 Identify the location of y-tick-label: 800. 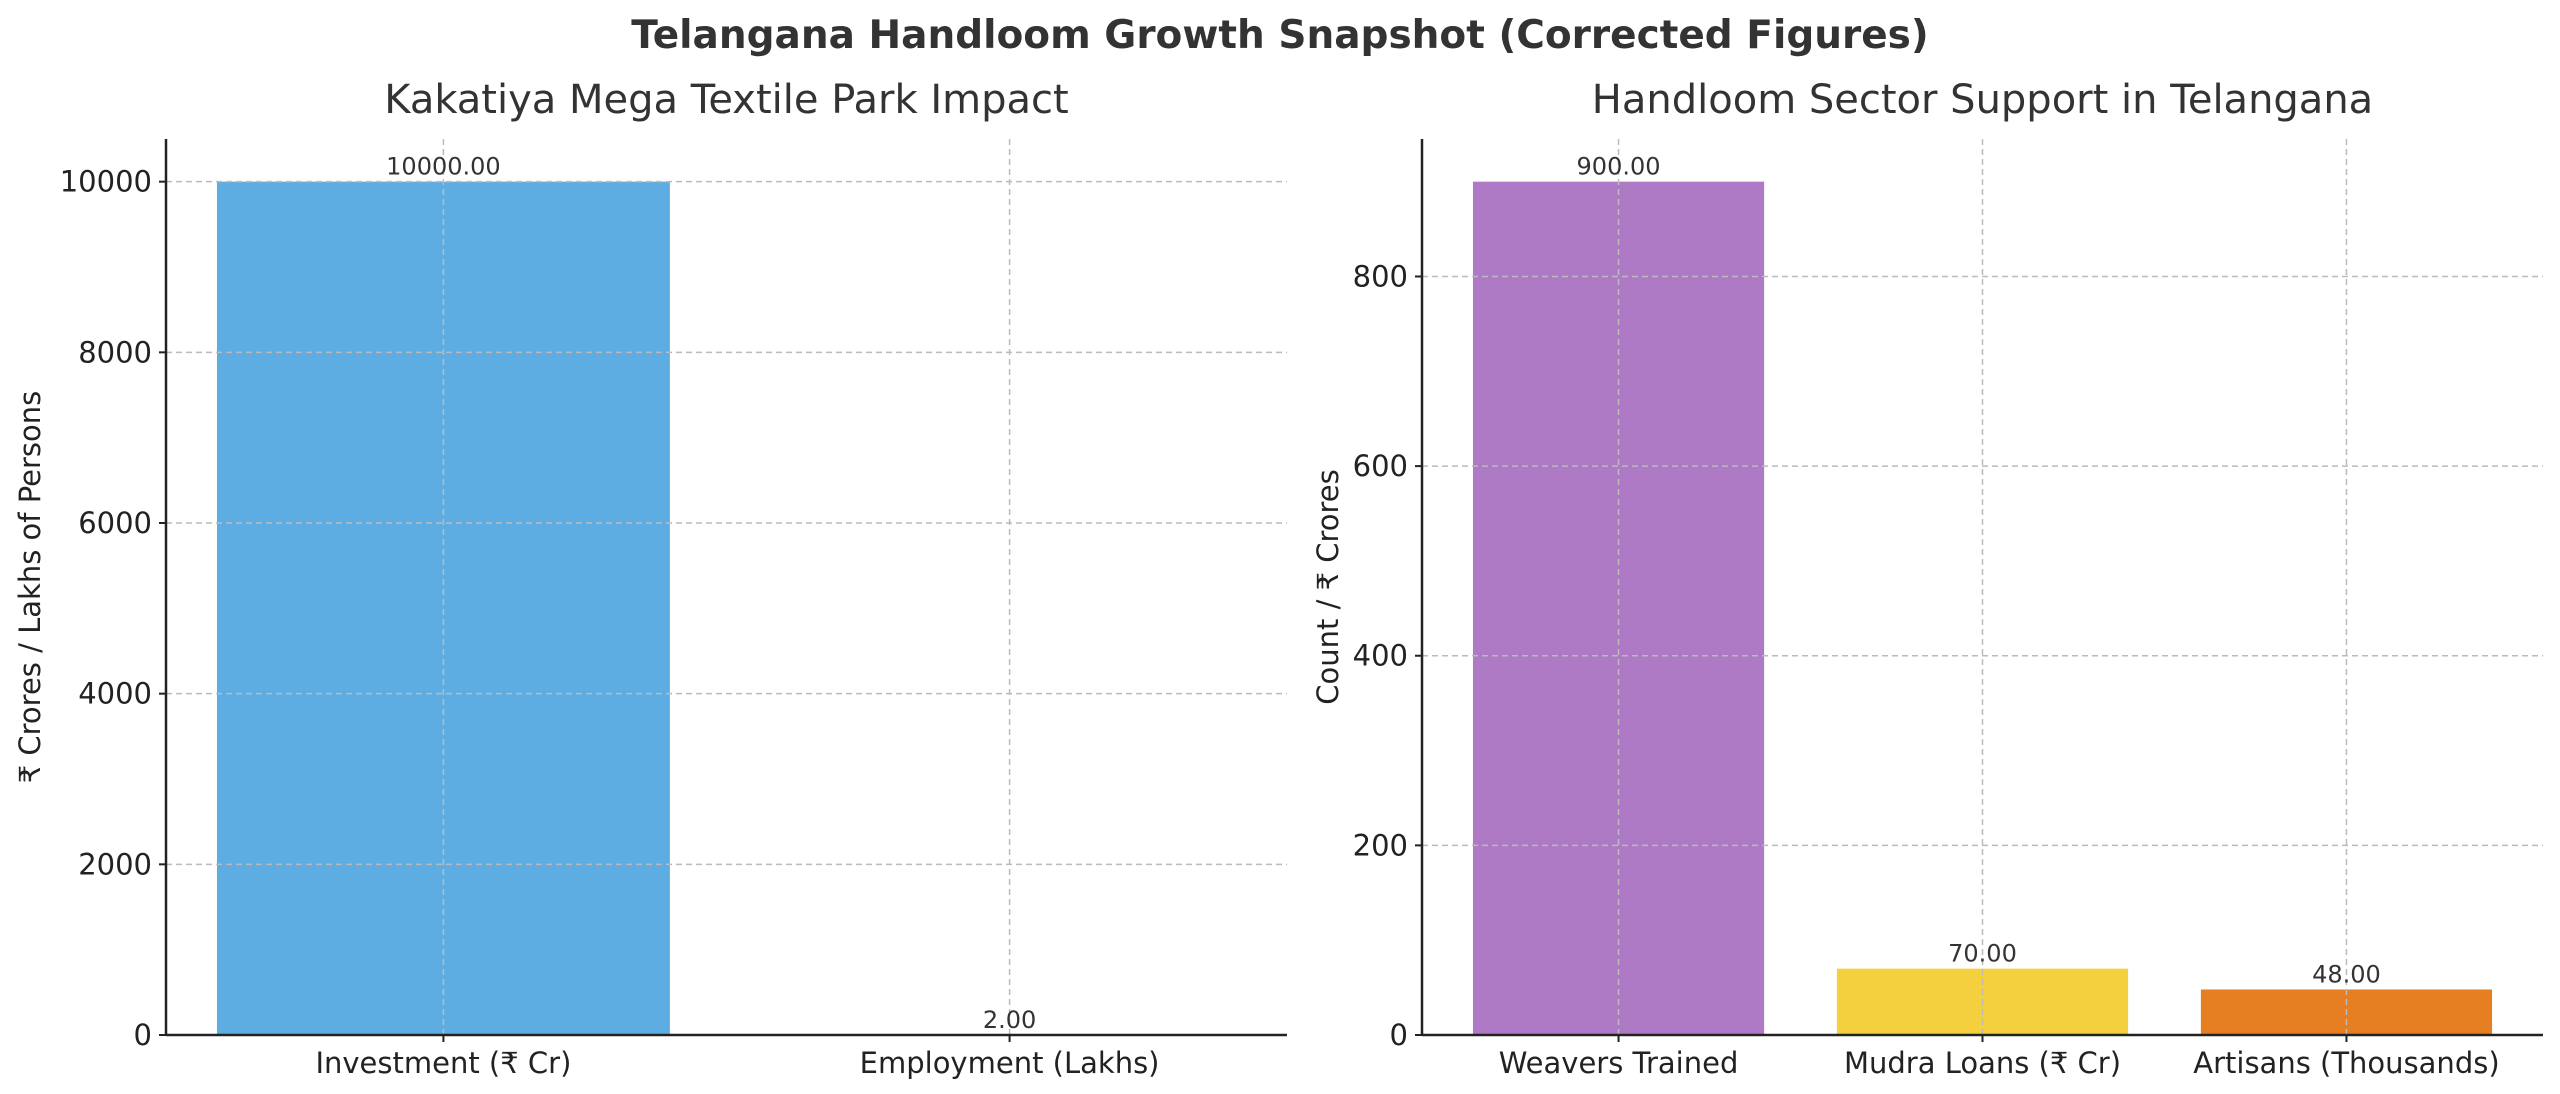
(1380, 276).